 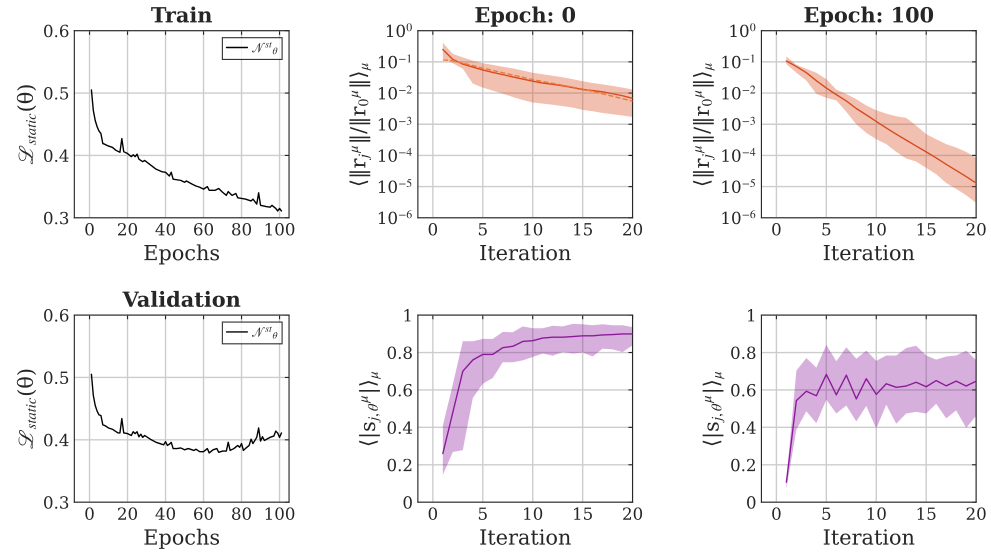 What do you see at coordinates (181, 14) in the screenshot?
I see `chart-title: Train` at bounding box center [181, 14].